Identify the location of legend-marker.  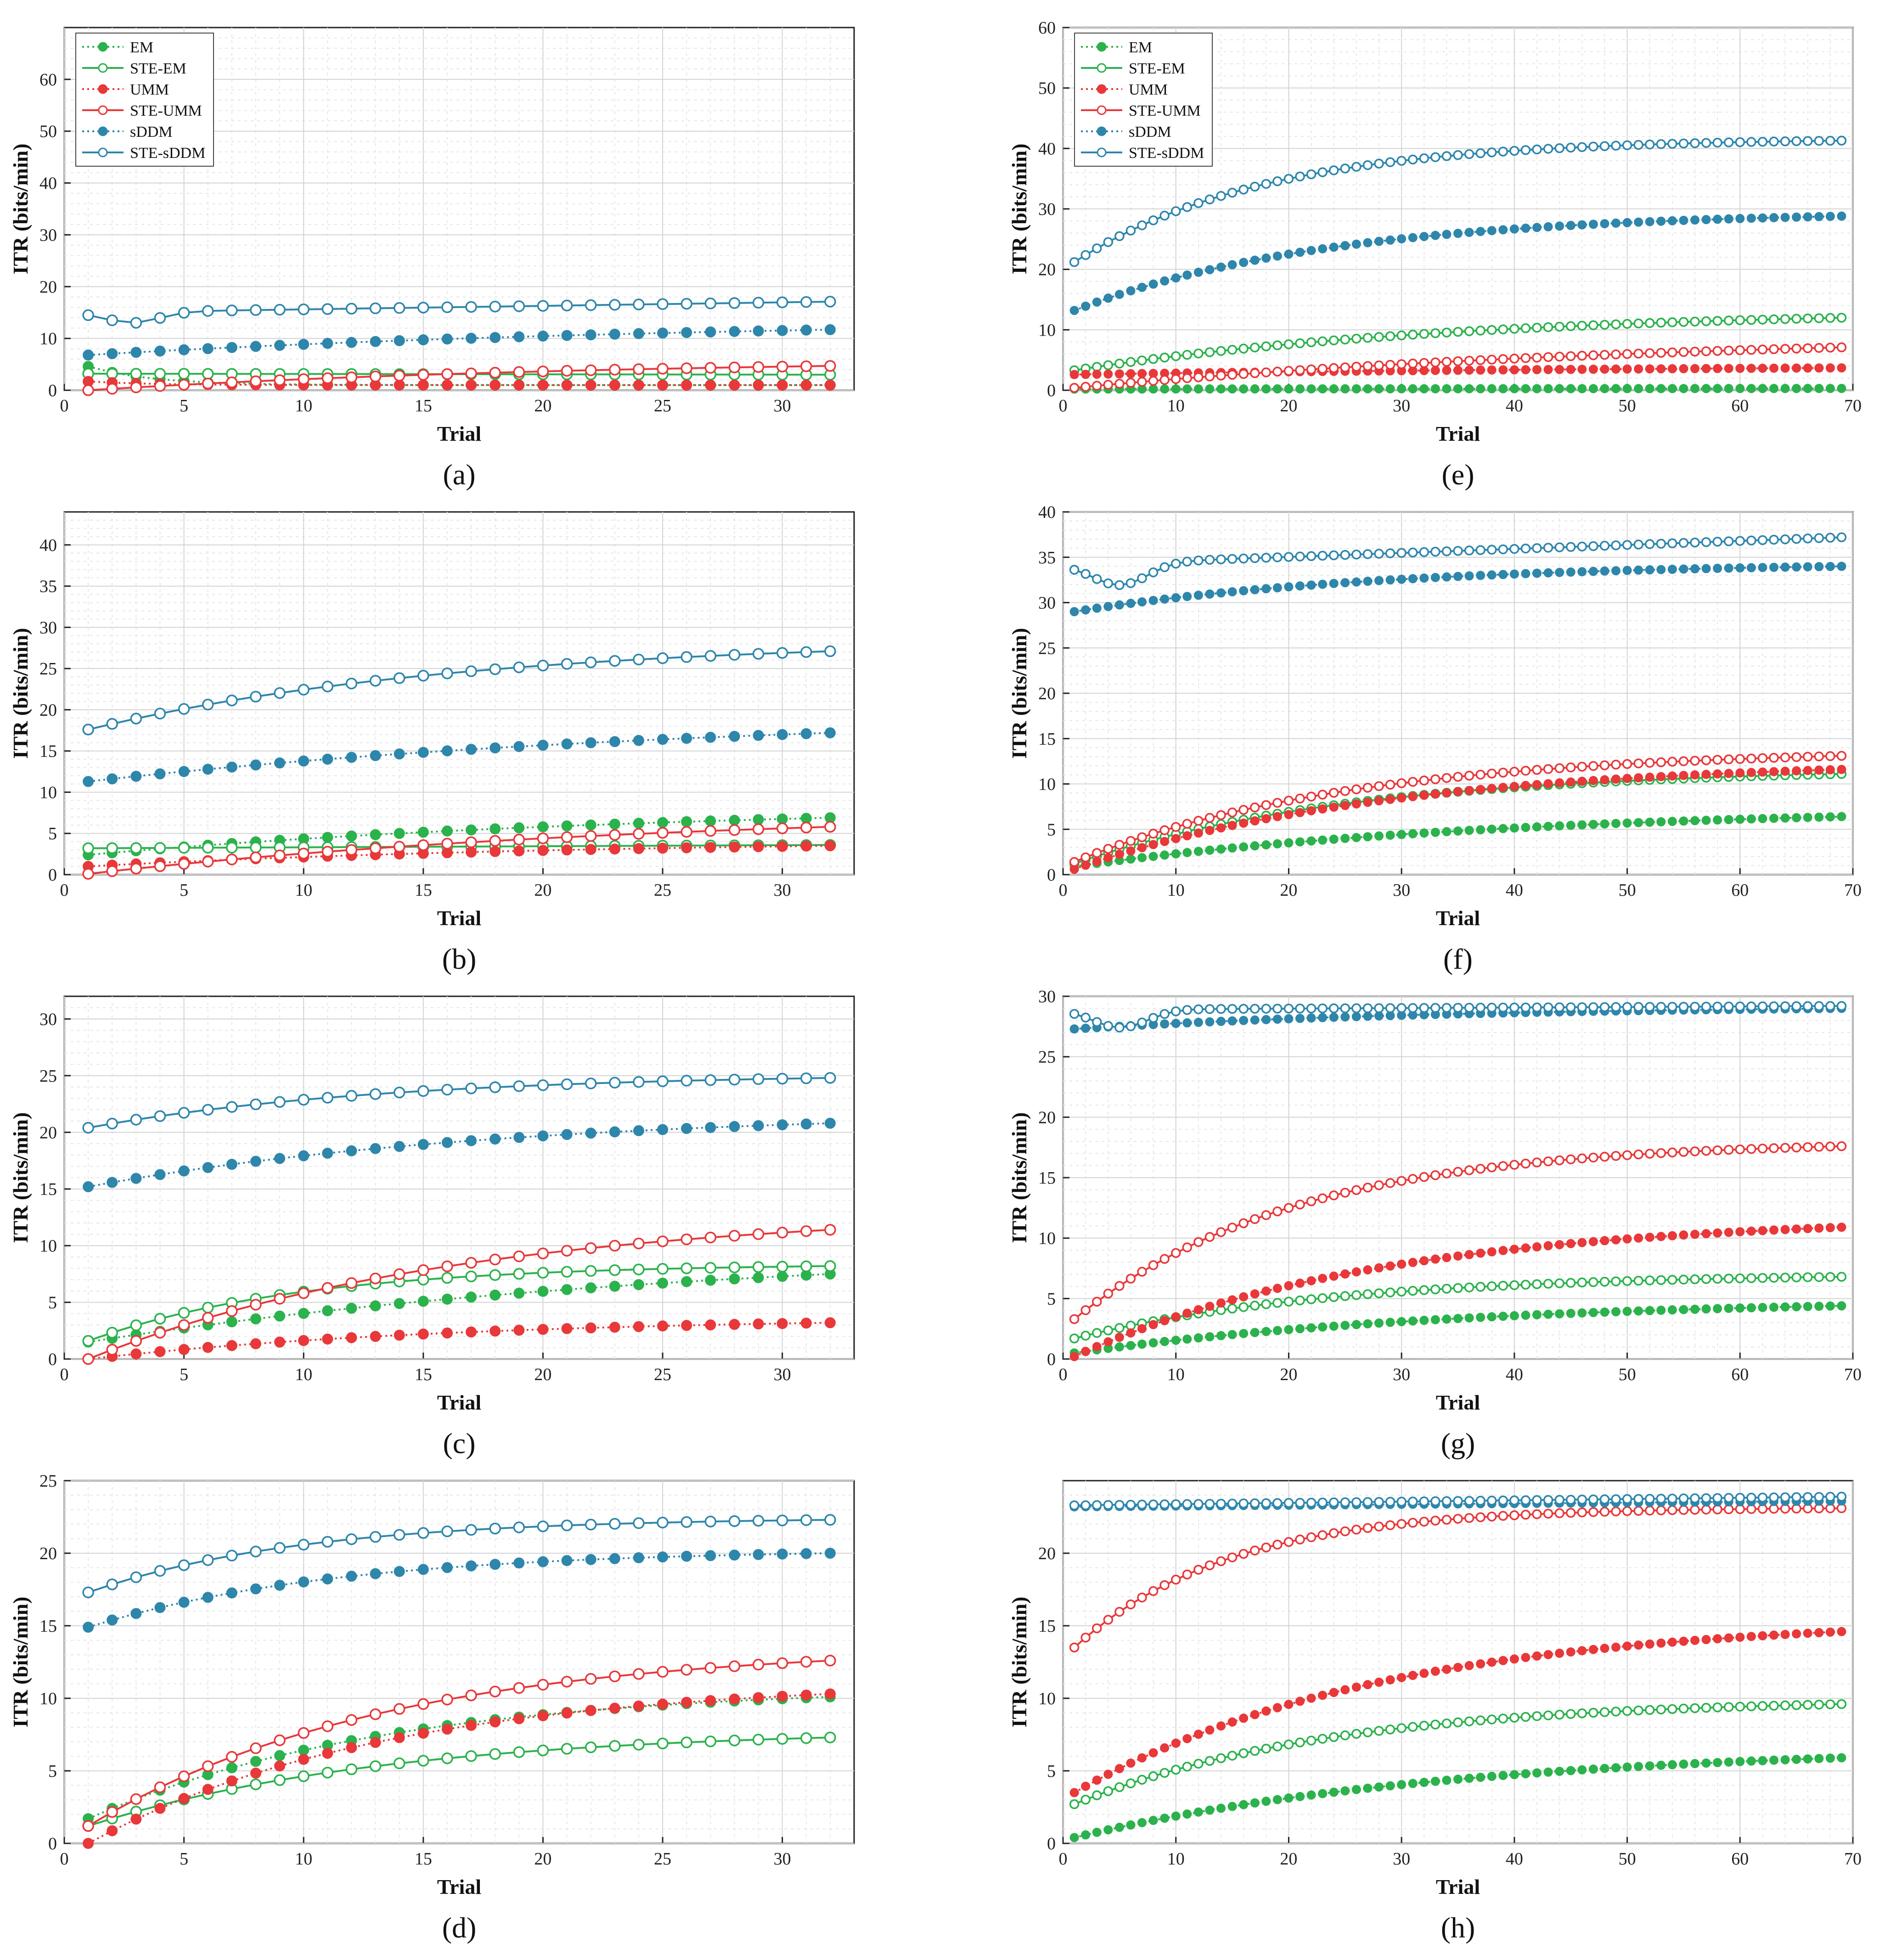
(1102, 131).